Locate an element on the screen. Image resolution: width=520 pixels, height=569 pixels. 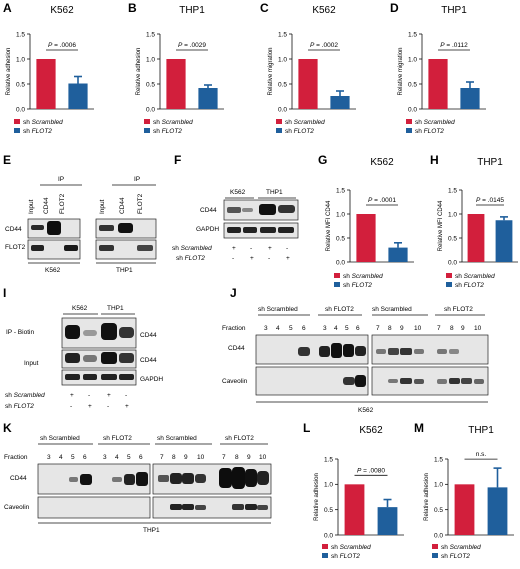
chart-title: THP1 is located at coordinates (192, 10).